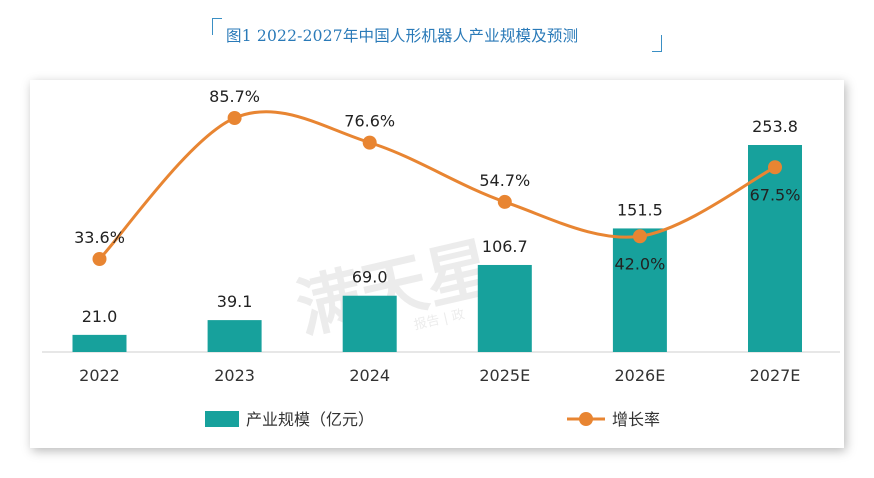 This screenshot has width=874, height=478. I want to click on growth-label-2027E: 67.5%, so click(775, 194).